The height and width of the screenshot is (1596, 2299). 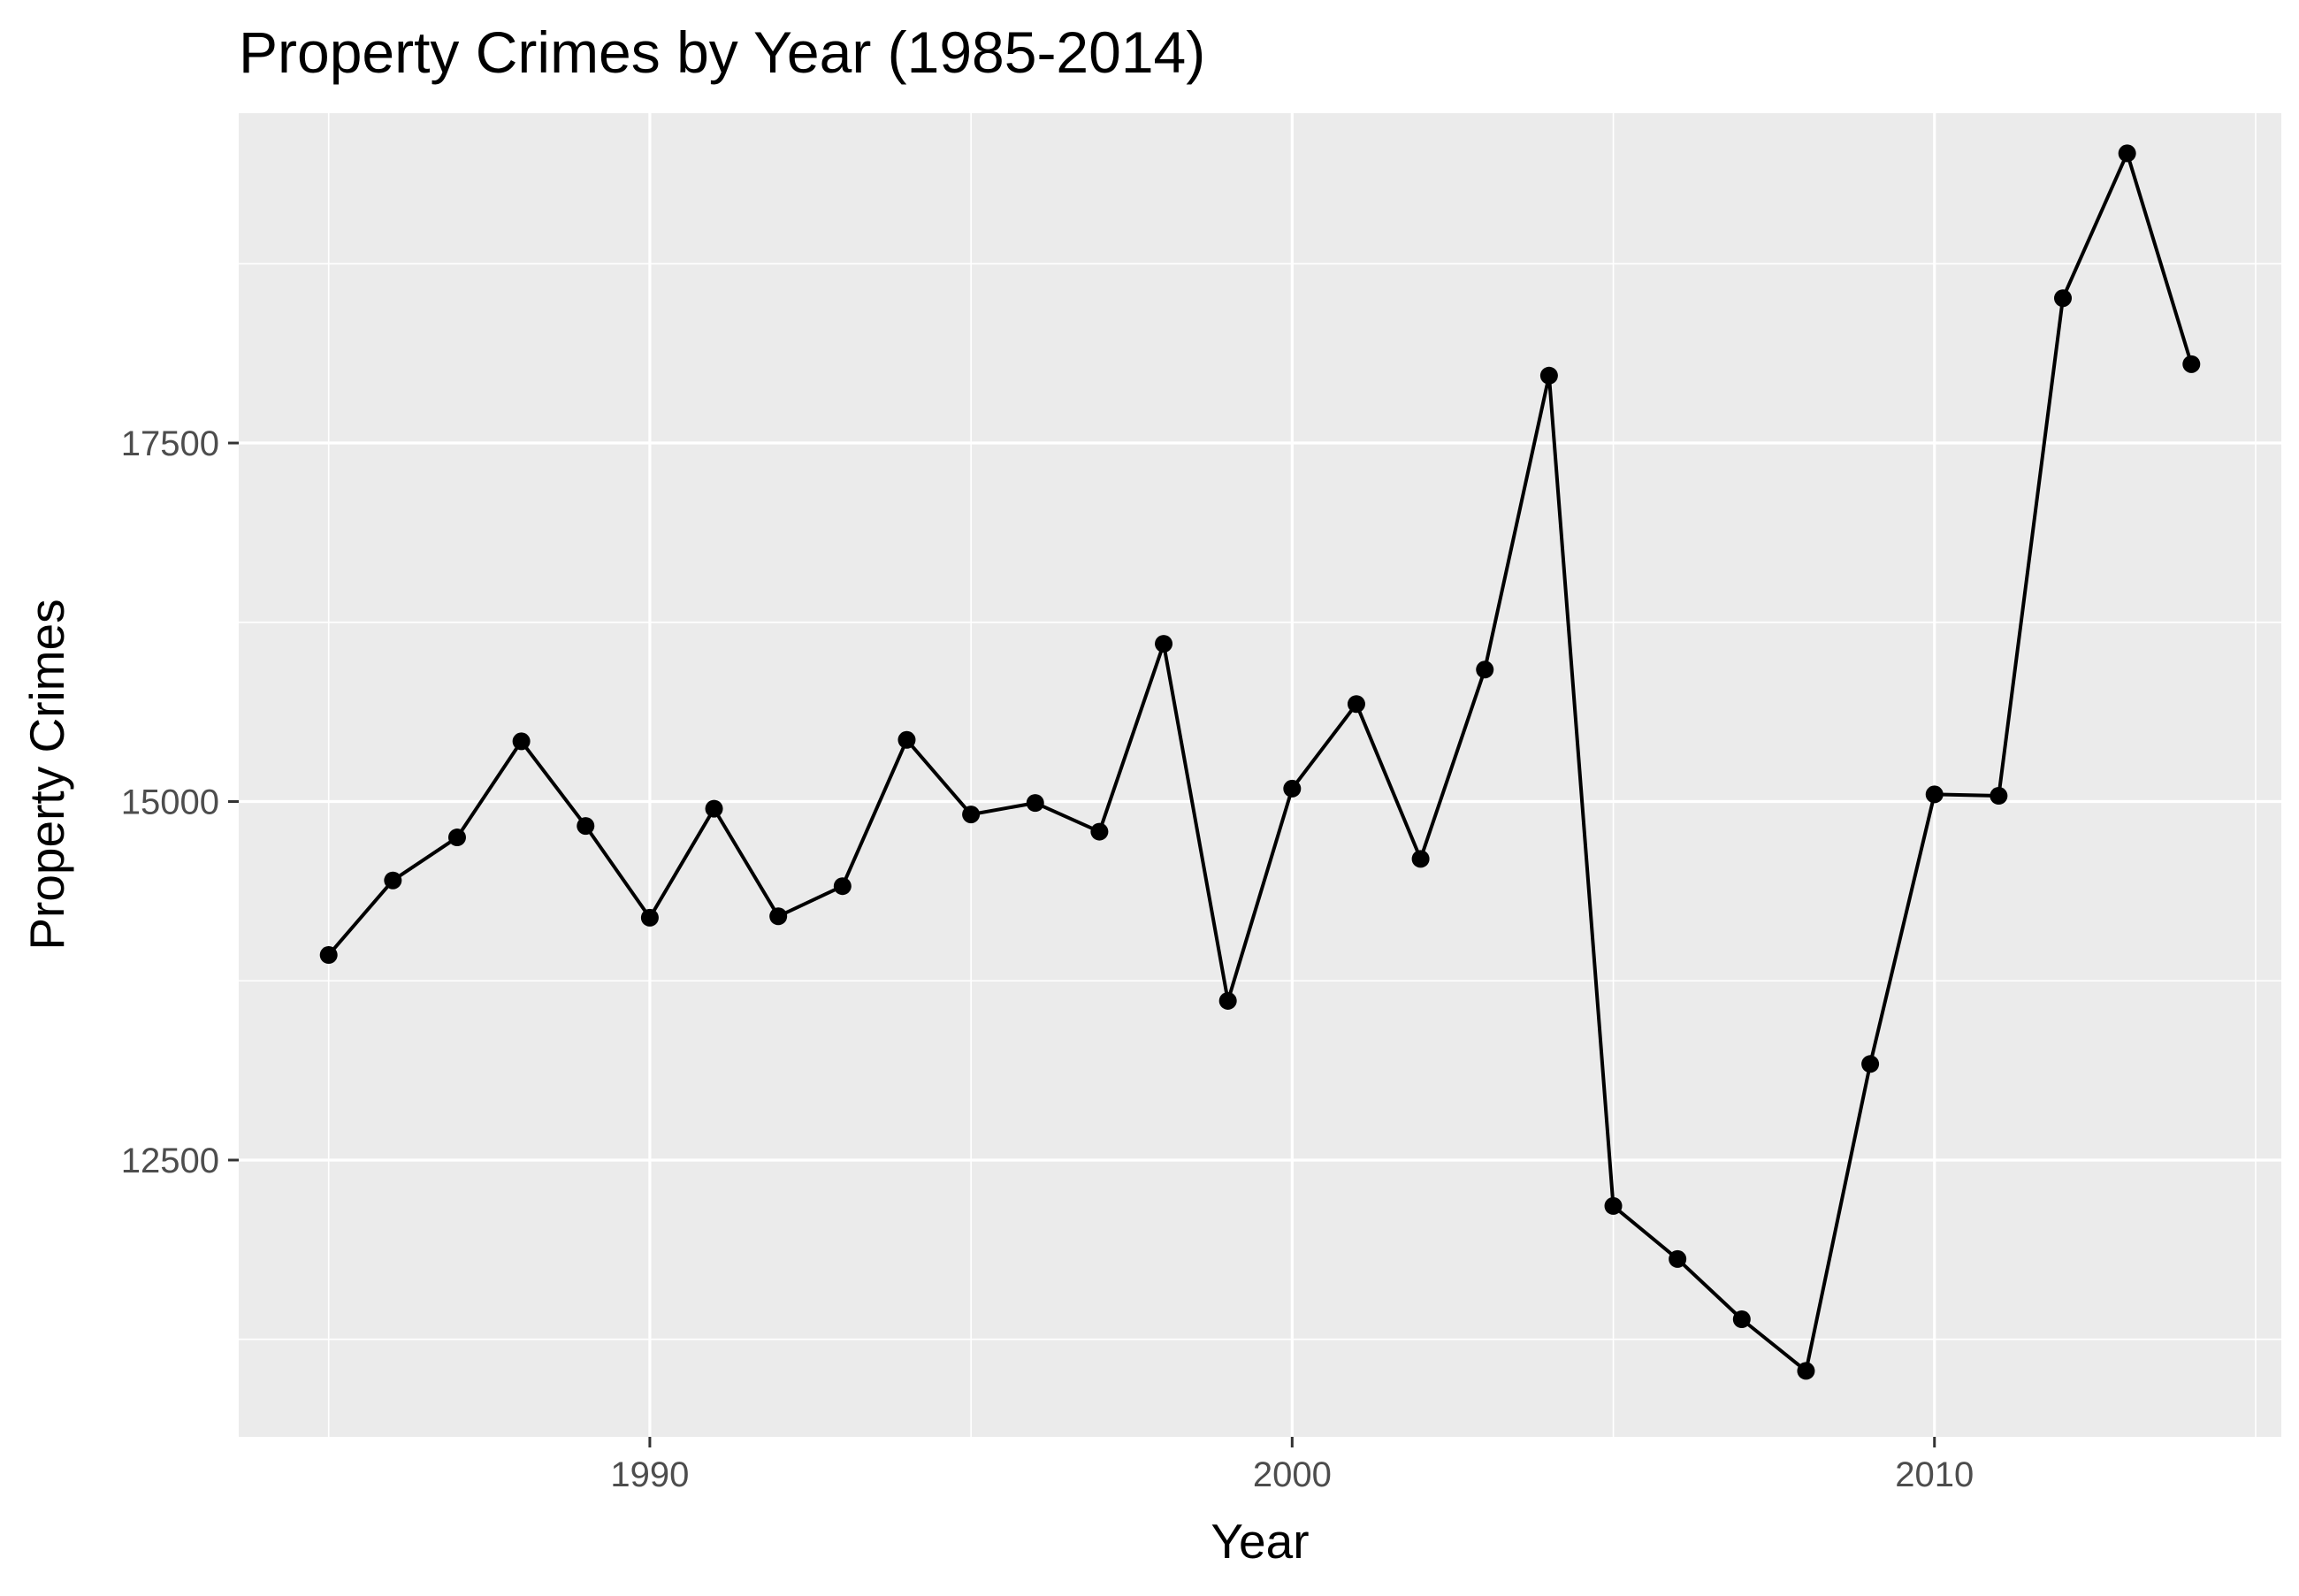 I want to click on x-tick-label: 2010, so click(x=1934, y=1474).